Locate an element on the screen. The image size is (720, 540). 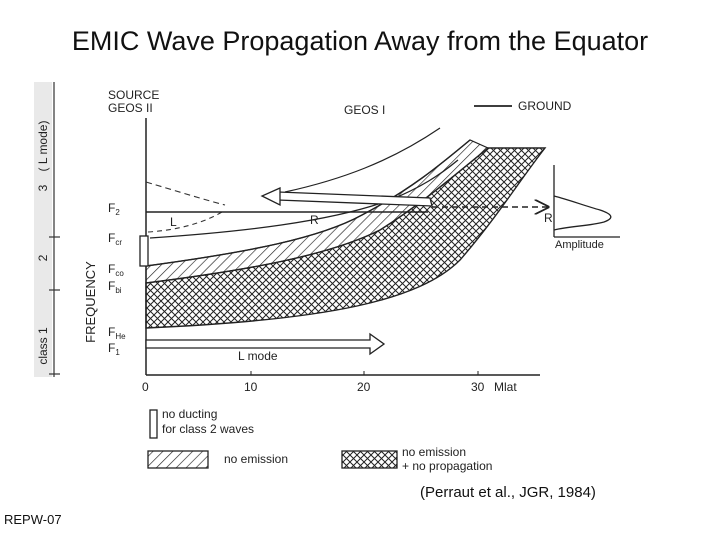
fco-curve is located at coordinates (308, 203).